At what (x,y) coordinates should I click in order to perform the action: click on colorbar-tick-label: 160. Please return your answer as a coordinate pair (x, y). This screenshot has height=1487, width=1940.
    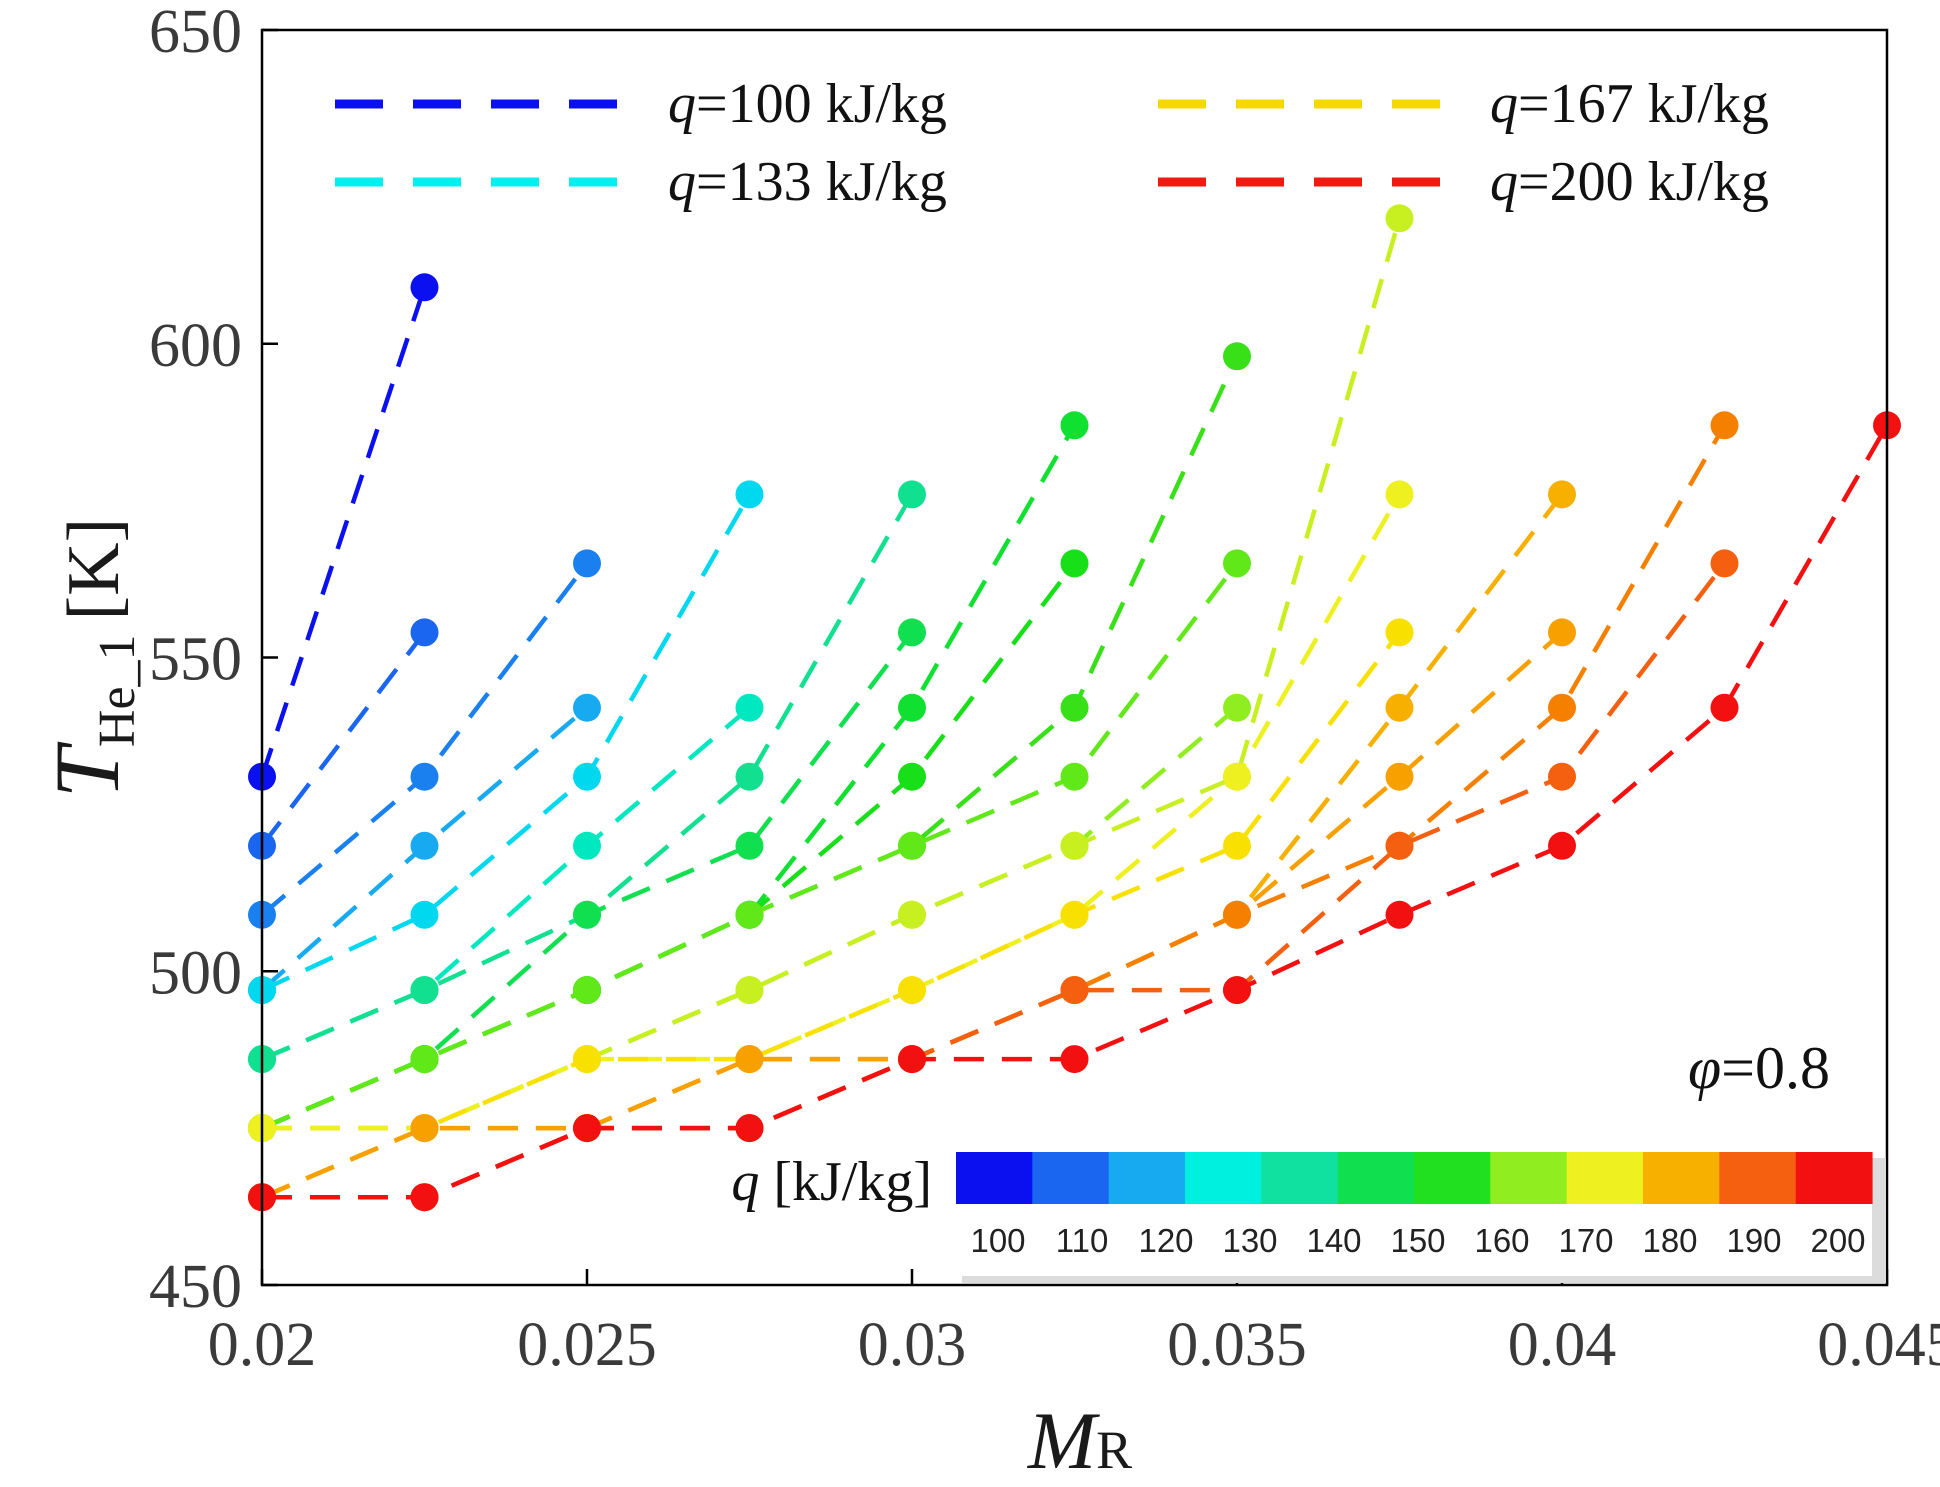
    Looking at the image, I should click on (1501, 1240).